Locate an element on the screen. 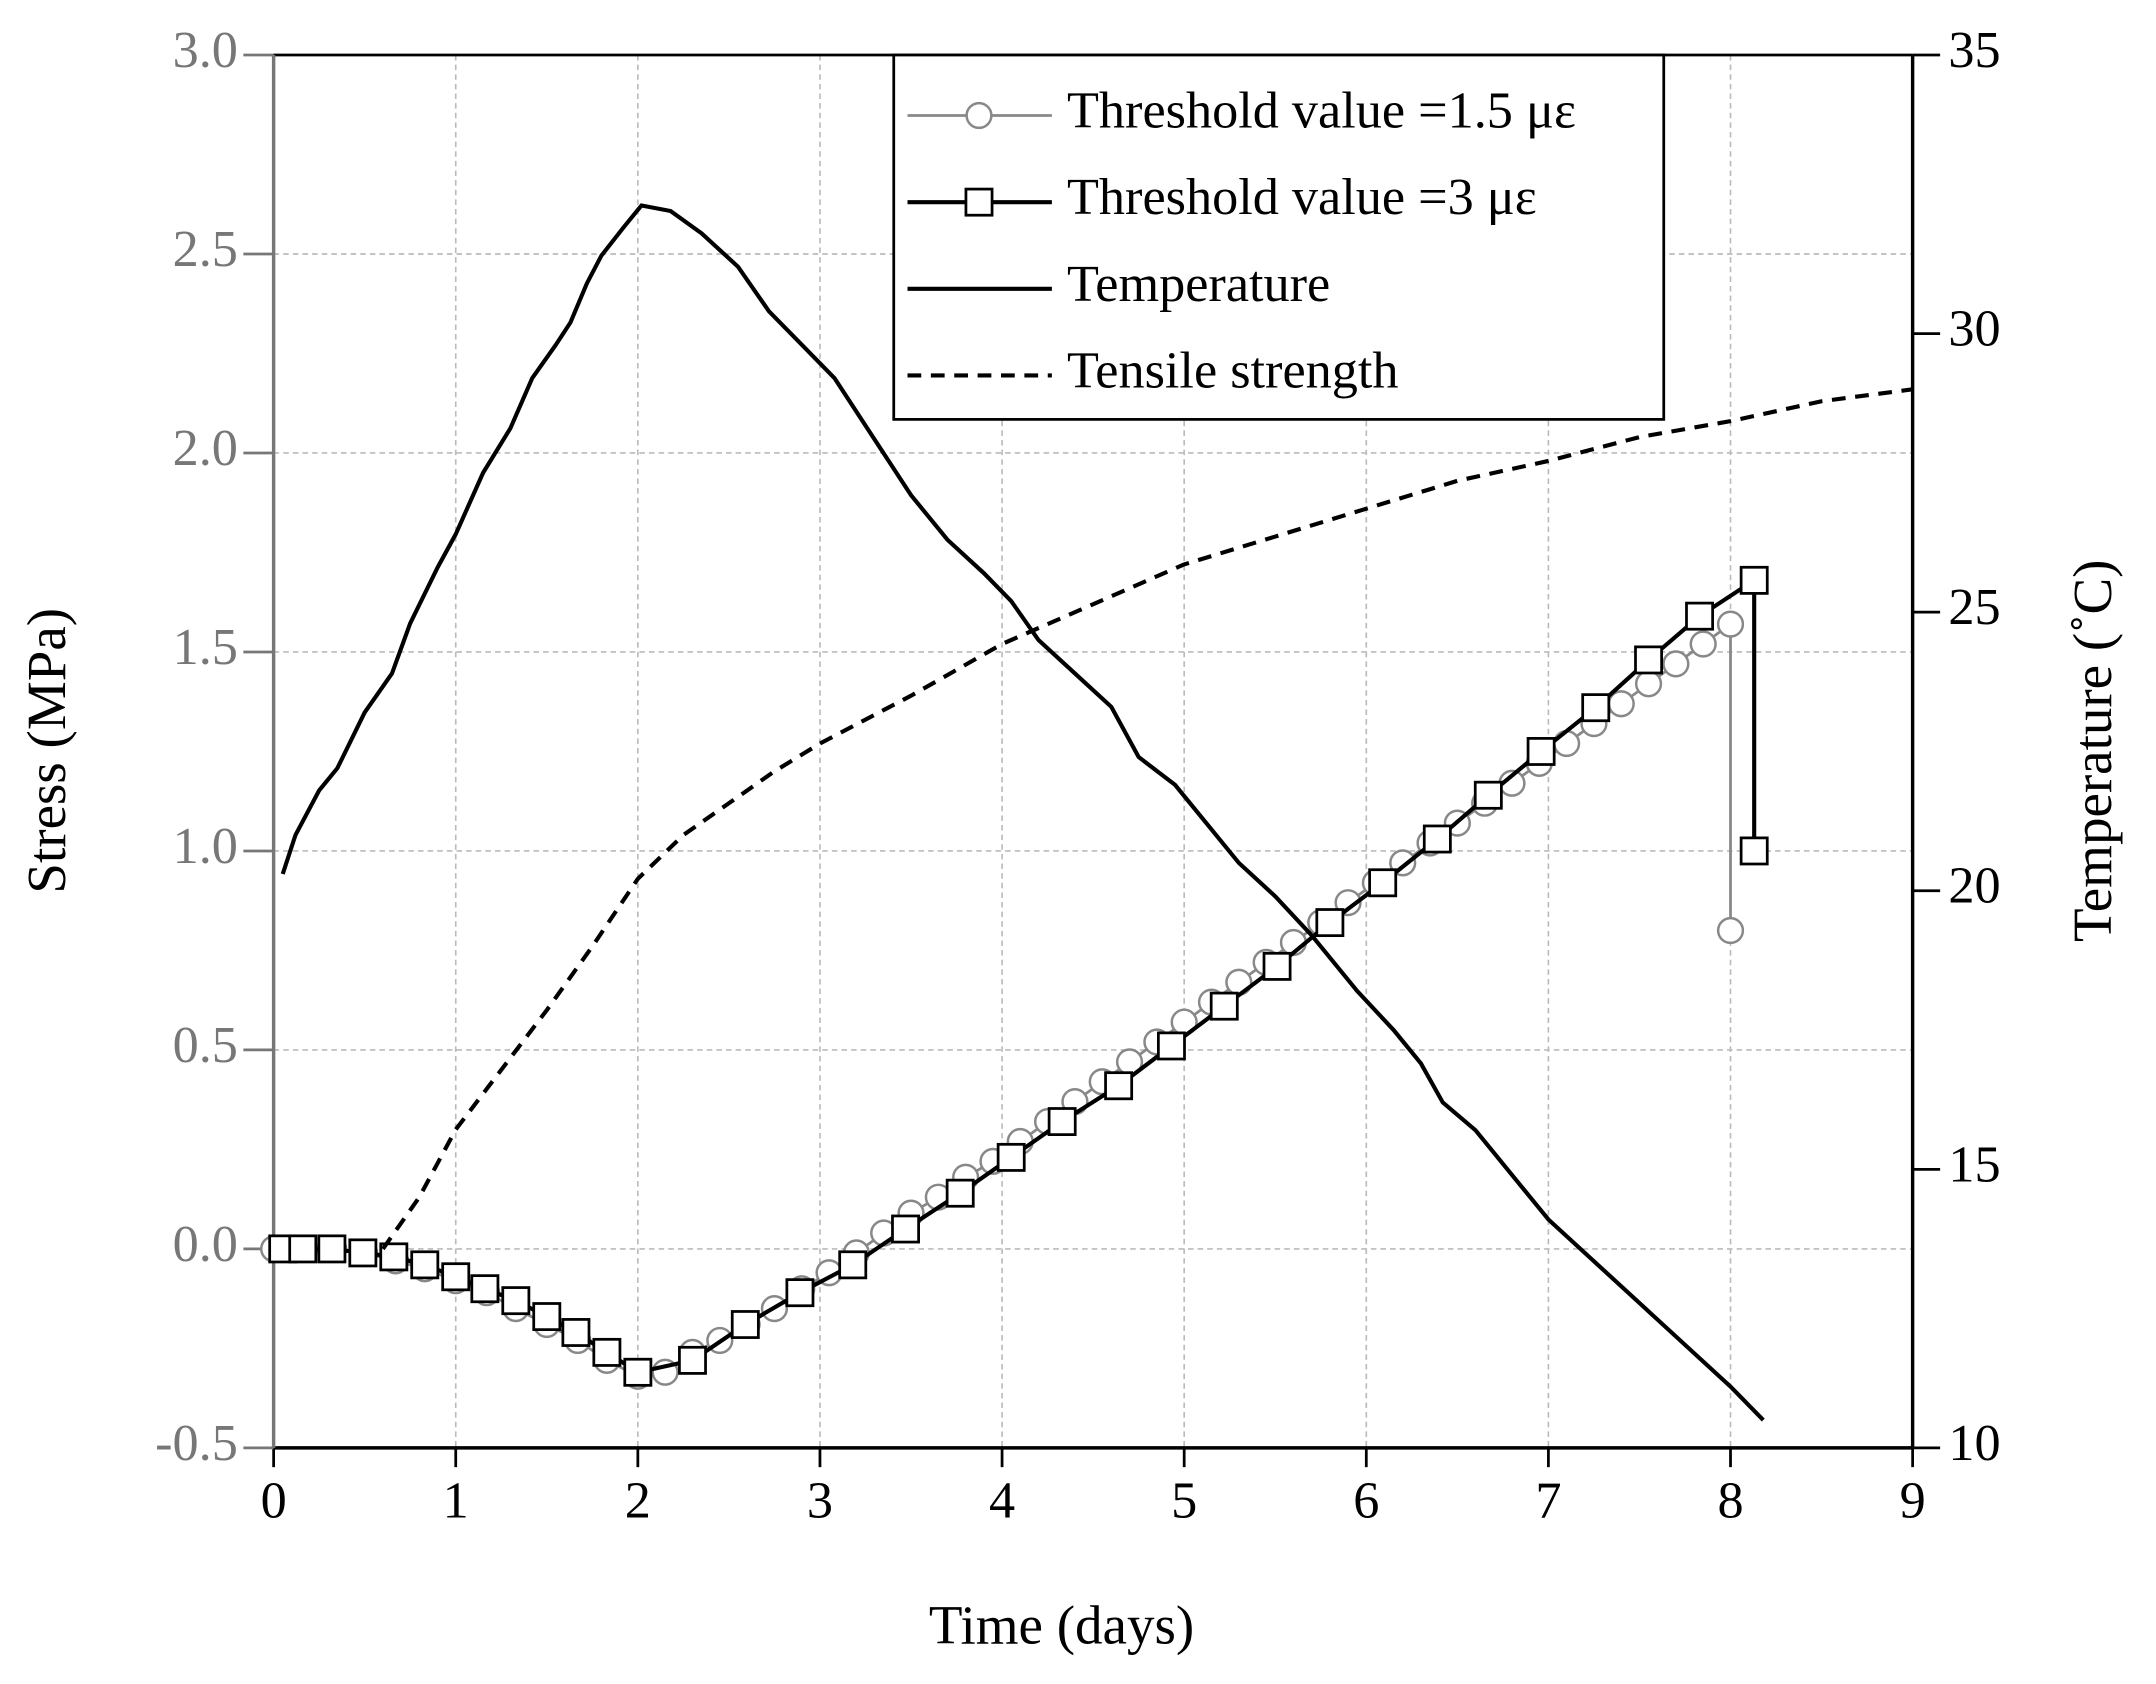  y2-tick-label: 20 is located at coordinates (1974, 886).